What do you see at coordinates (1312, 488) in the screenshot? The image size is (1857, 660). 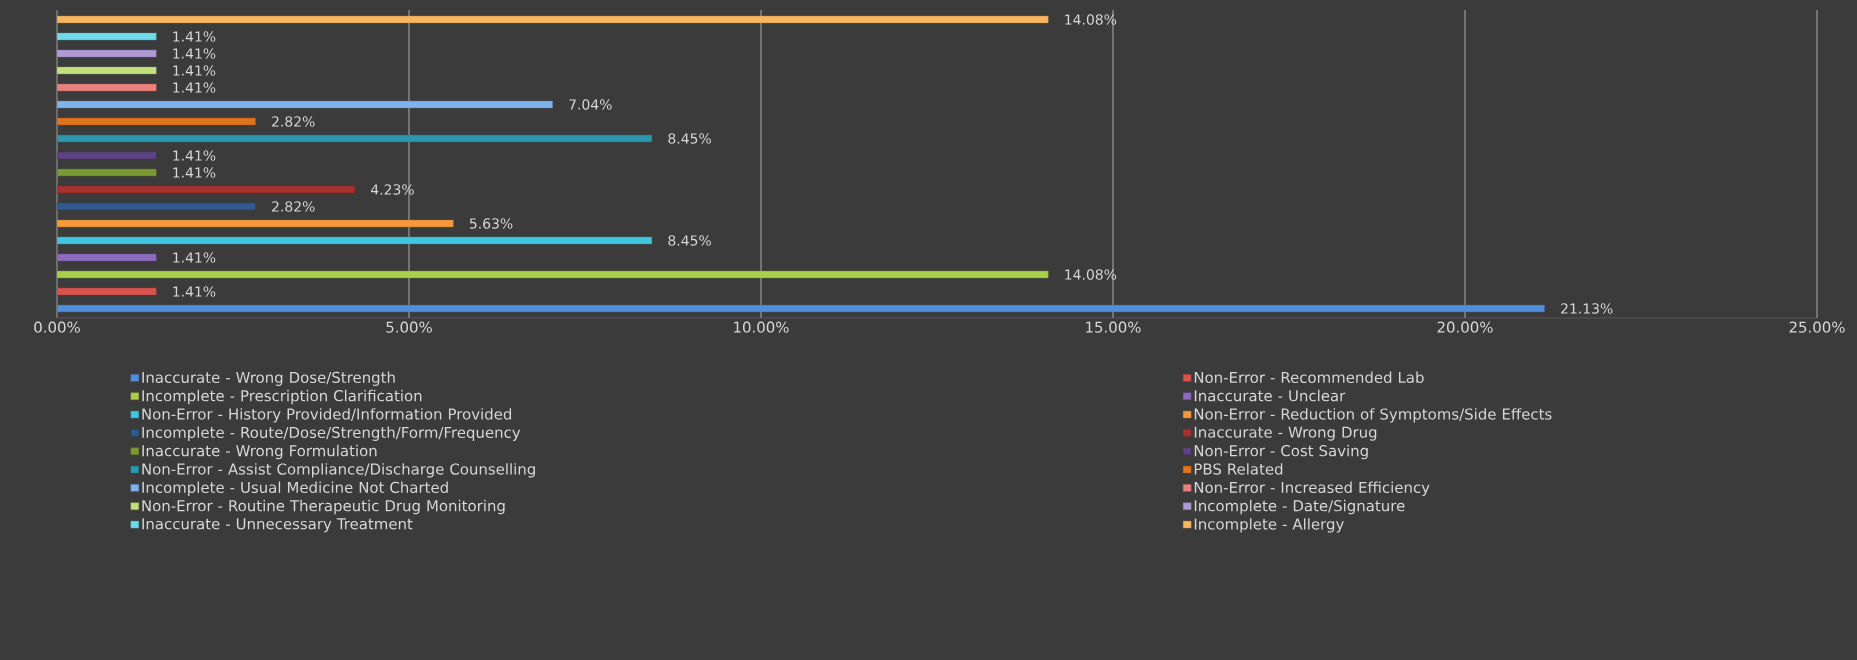 I see `legend-label: Non-Error - Increased Efficiency` at bounding box center [1312, 488].